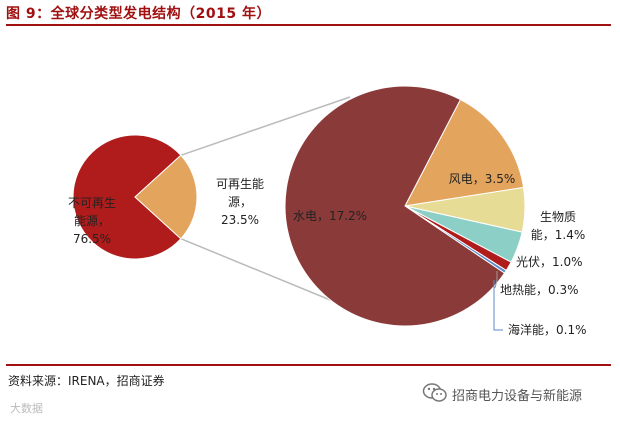  What do you see at coordinates (138, 14) in the screenshot?
I see `chart-title: 图 9：全球分类型发电结构（2015 年）` at bounding box center [138, 14].